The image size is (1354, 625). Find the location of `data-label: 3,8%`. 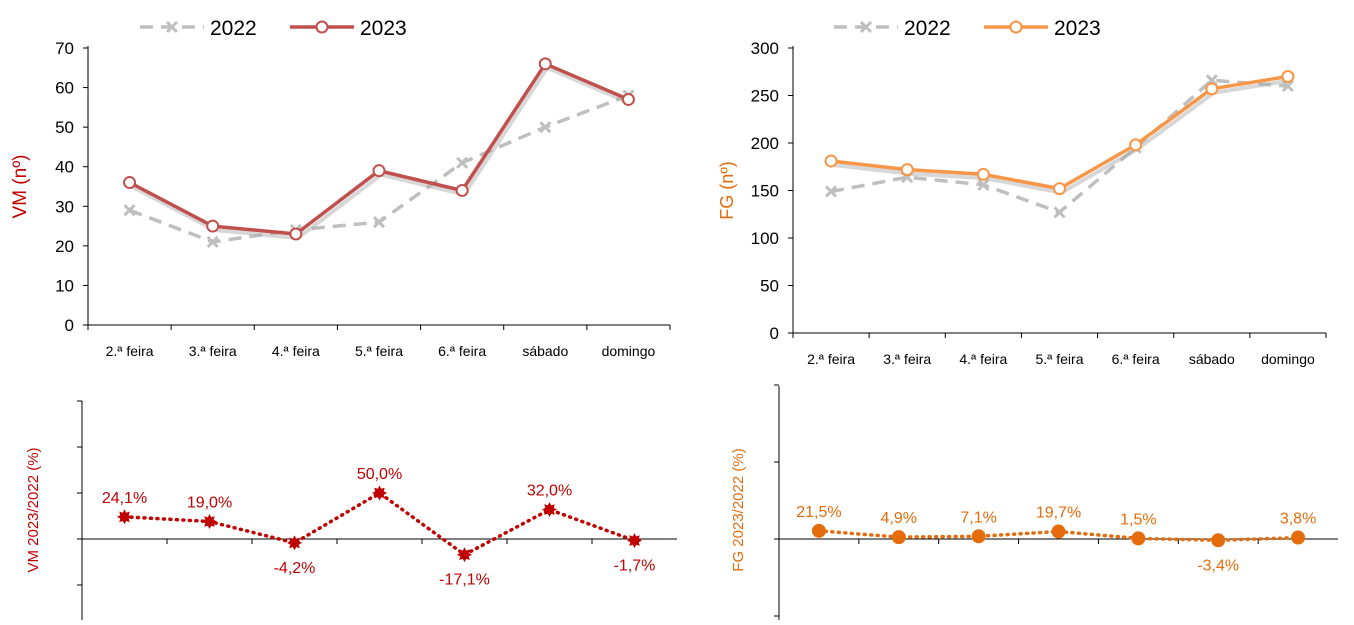

data-label: 3,8% is located at coordinates (1298, 519).